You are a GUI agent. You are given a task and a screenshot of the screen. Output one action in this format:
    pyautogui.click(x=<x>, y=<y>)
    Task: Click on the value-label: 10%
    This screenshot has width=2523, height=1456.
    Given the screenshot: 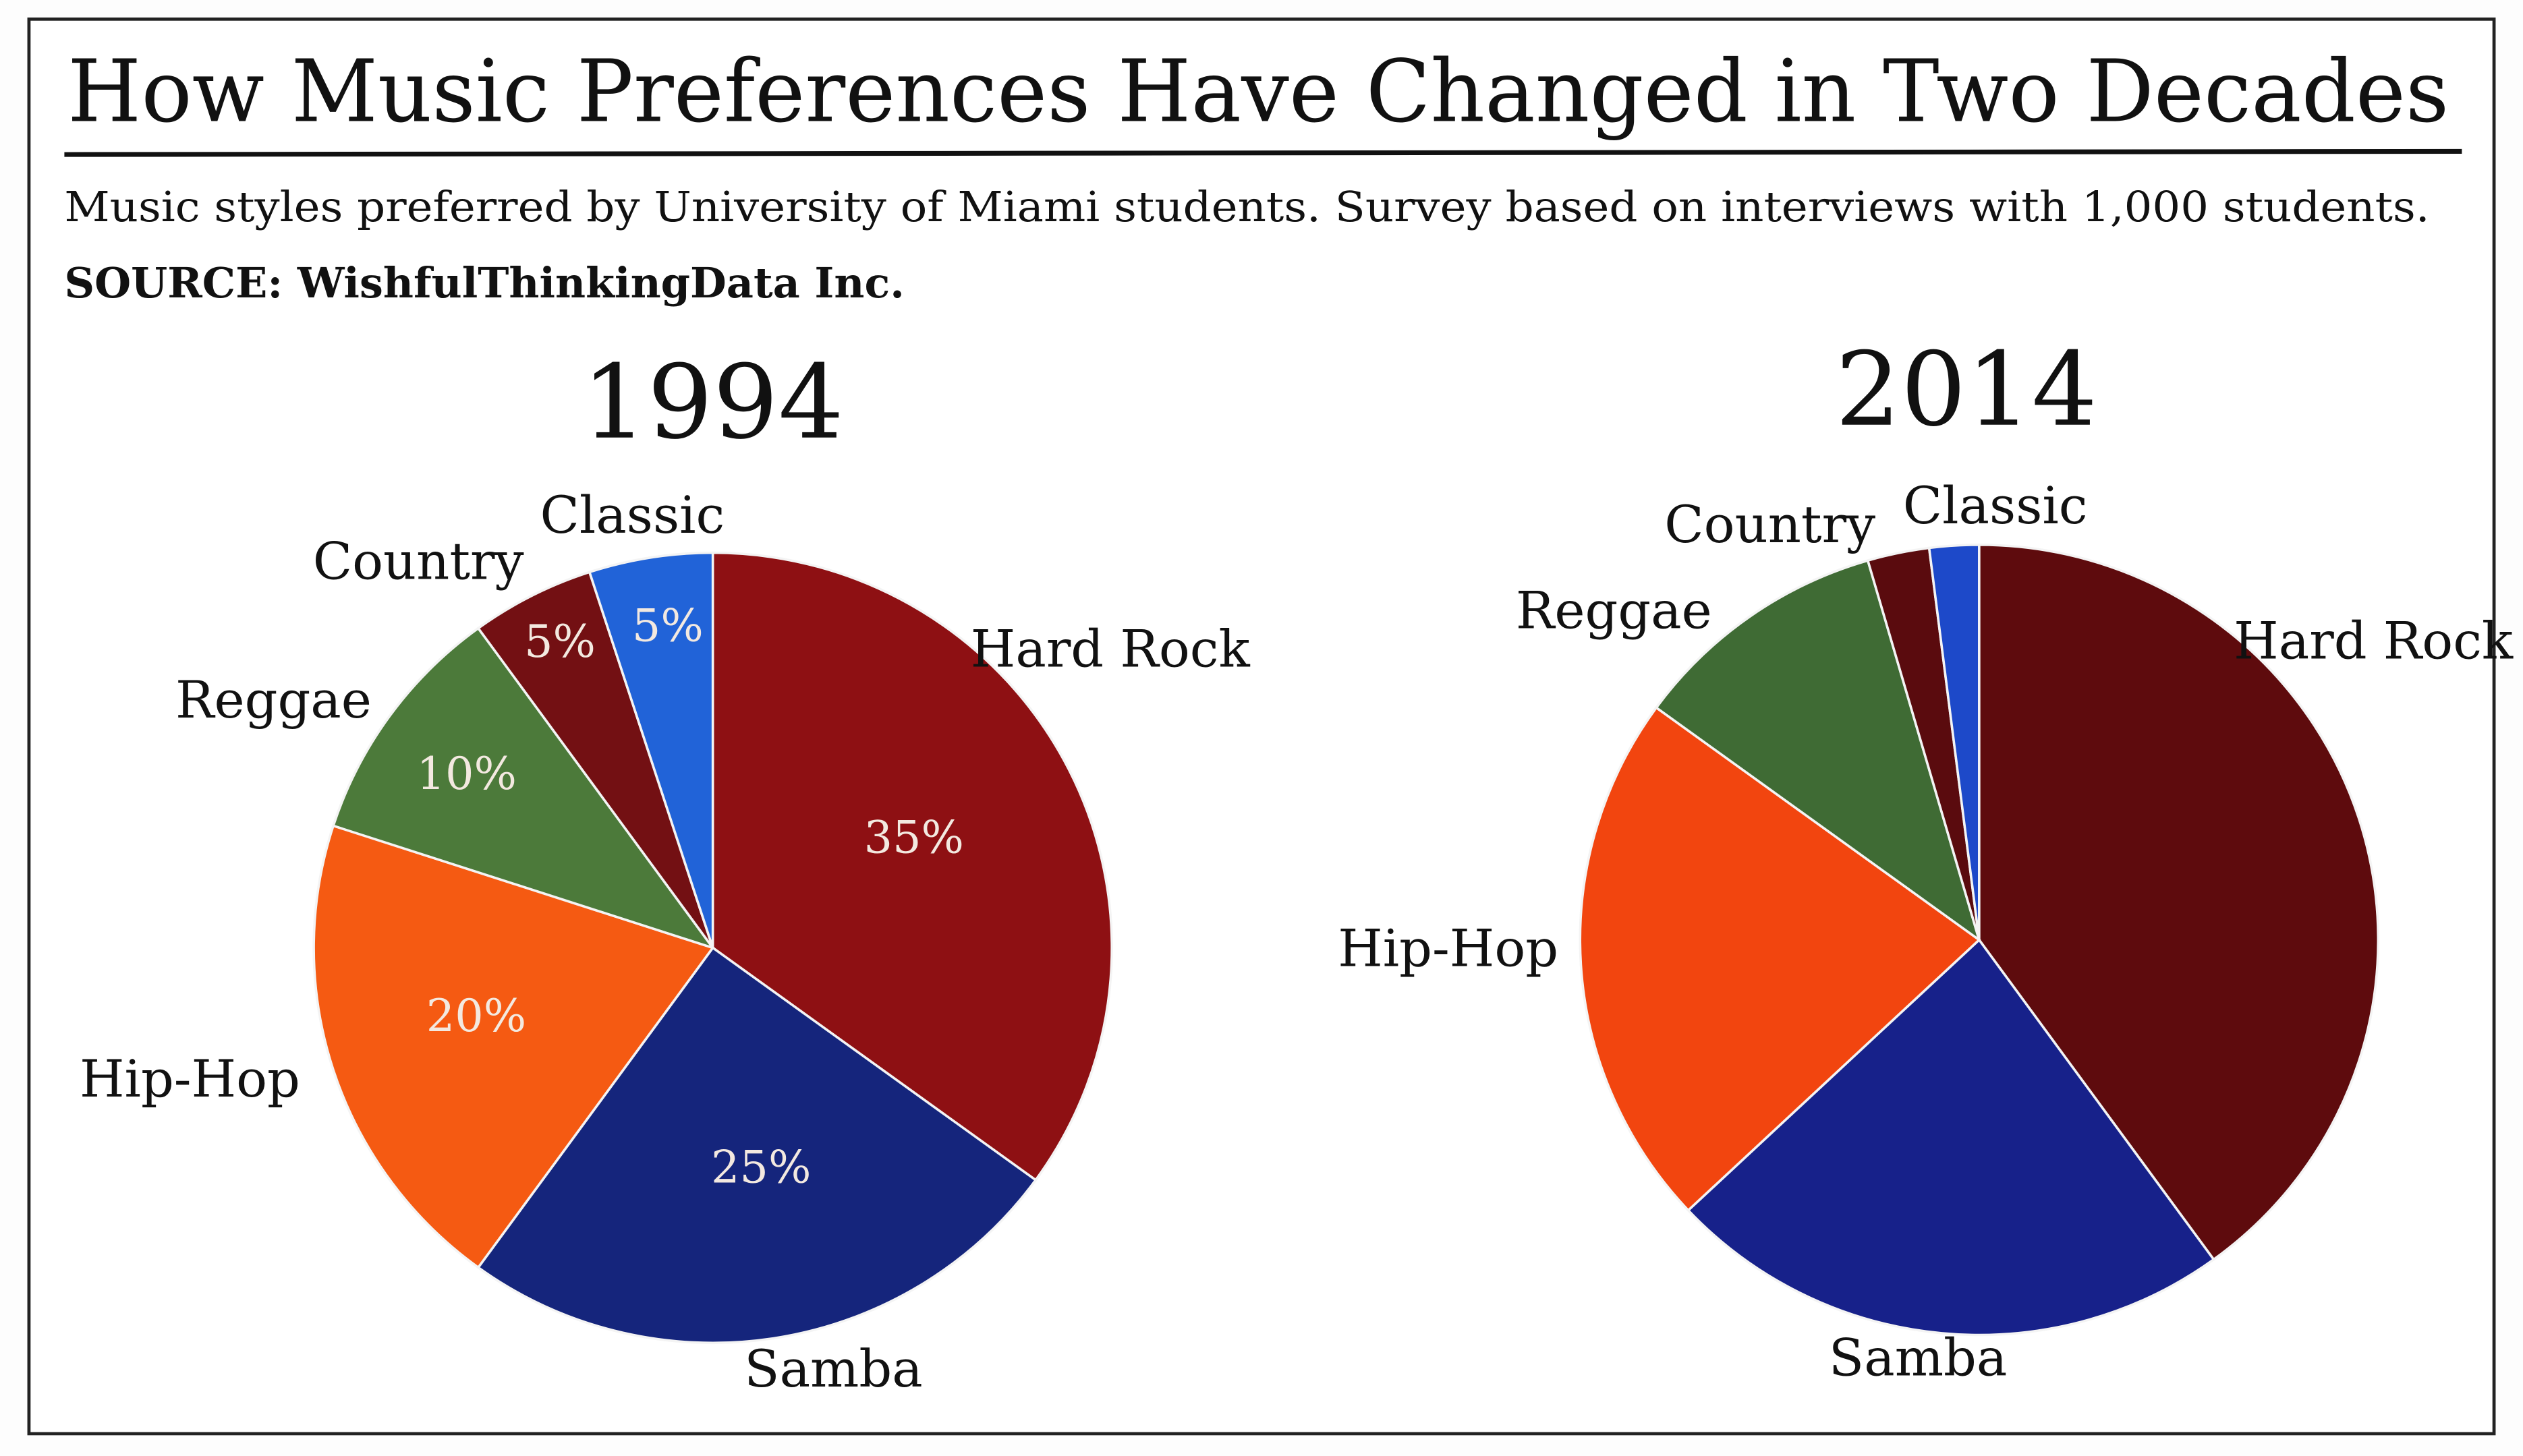 What is the action you would take?
    pyautogui.click(x=466, y=773)
    